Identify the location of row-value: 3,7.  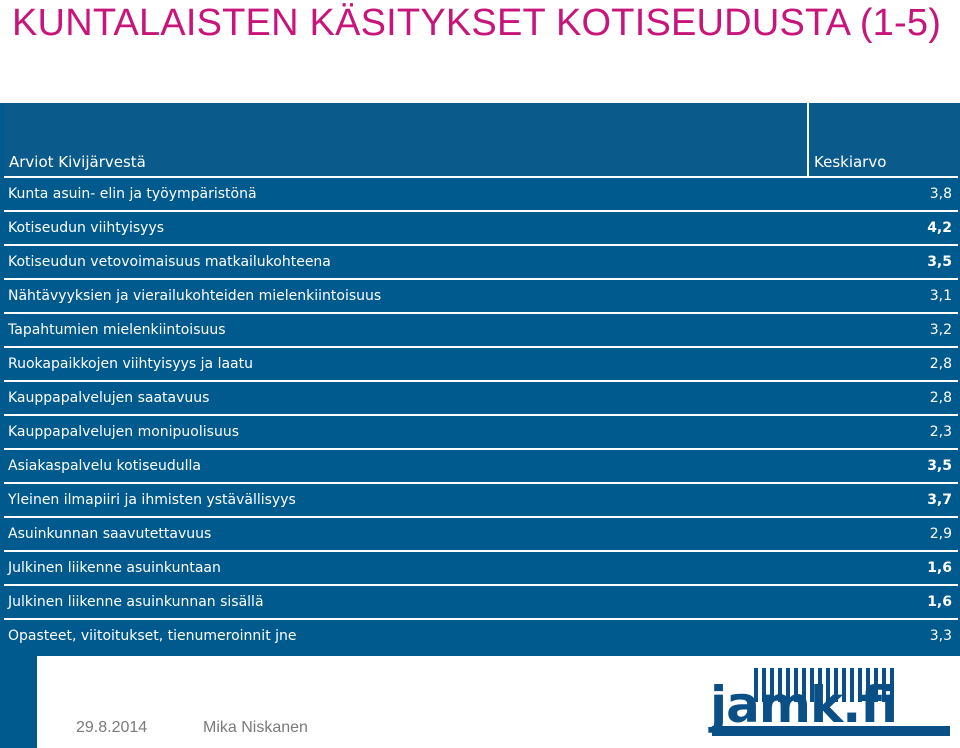
(939, 500).